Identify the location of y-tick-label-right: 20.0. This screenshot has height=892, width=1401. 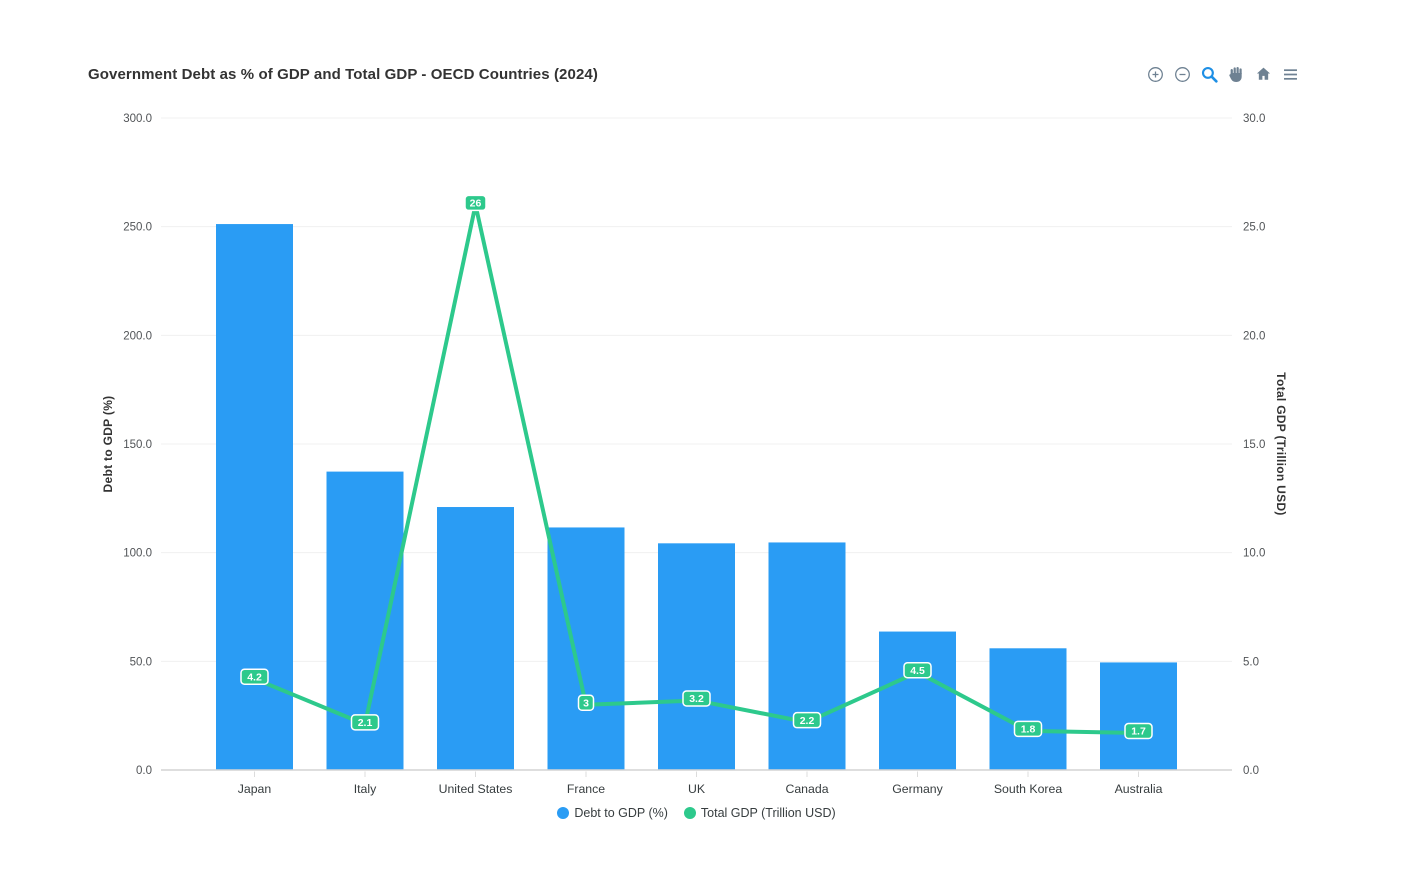
(1254, 336).